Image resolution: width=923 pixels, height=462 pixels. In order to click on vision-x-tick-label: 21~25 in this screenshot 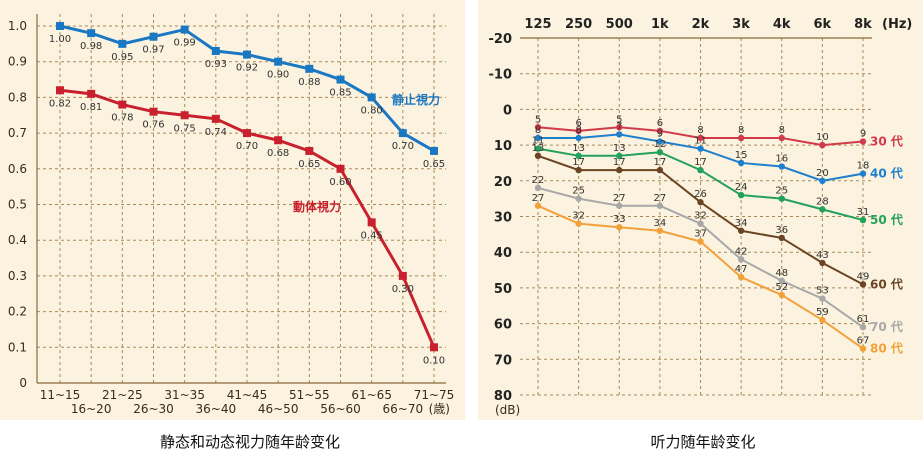, I will do `click(122, 395)`.